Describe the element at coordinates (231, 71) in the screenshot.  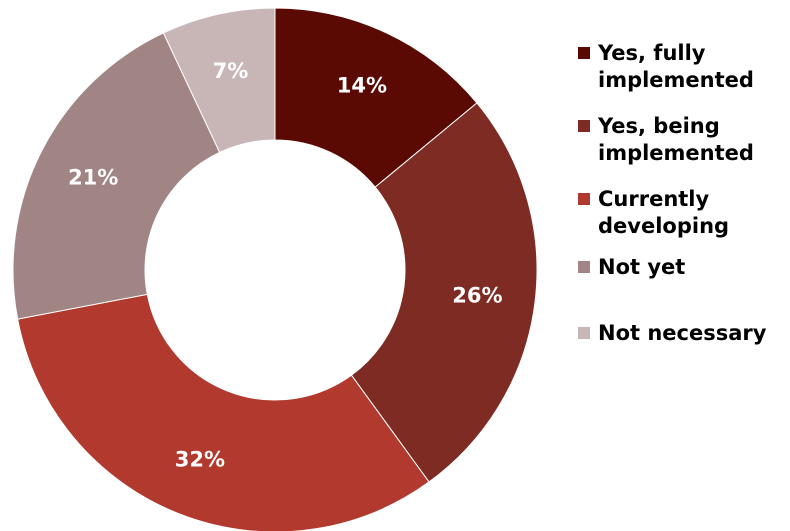
I see `slice-label-not-necessary: 7%` at that location.